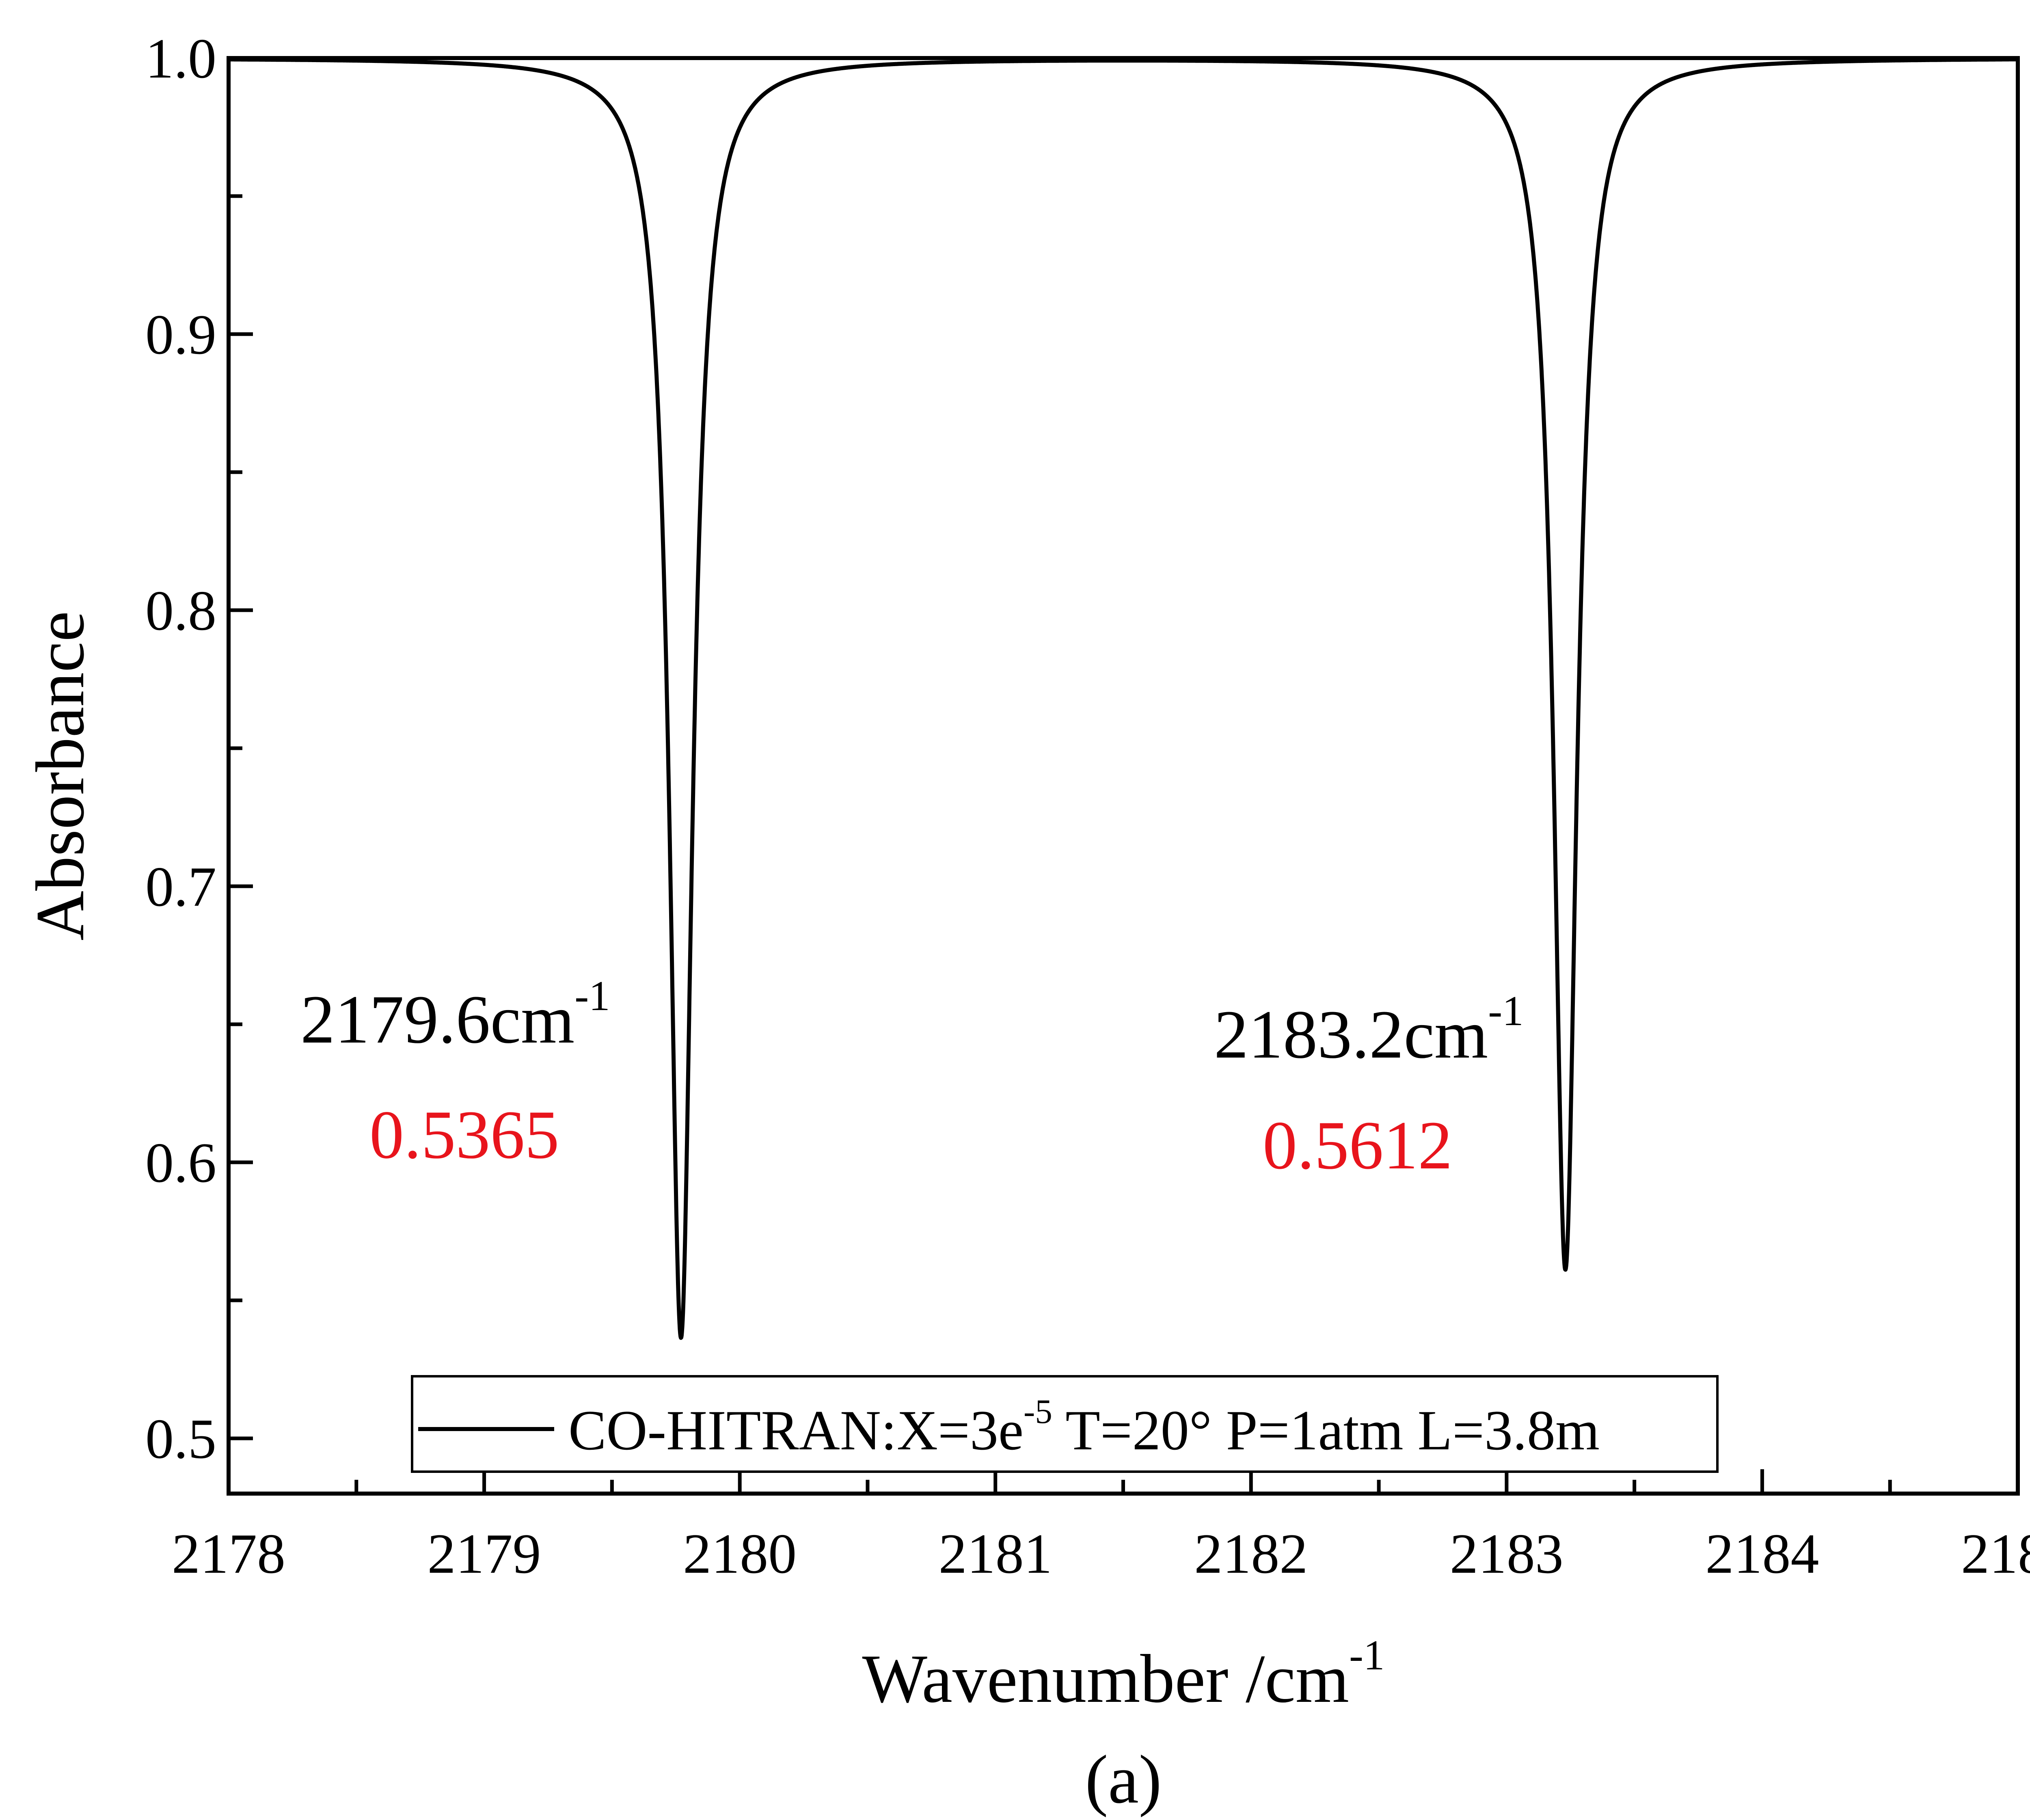  What do you see at coordinates (1996, 1553) in the screenshot?
I see `x-tick-label: 2185` at bounding box center [1996, 1553].